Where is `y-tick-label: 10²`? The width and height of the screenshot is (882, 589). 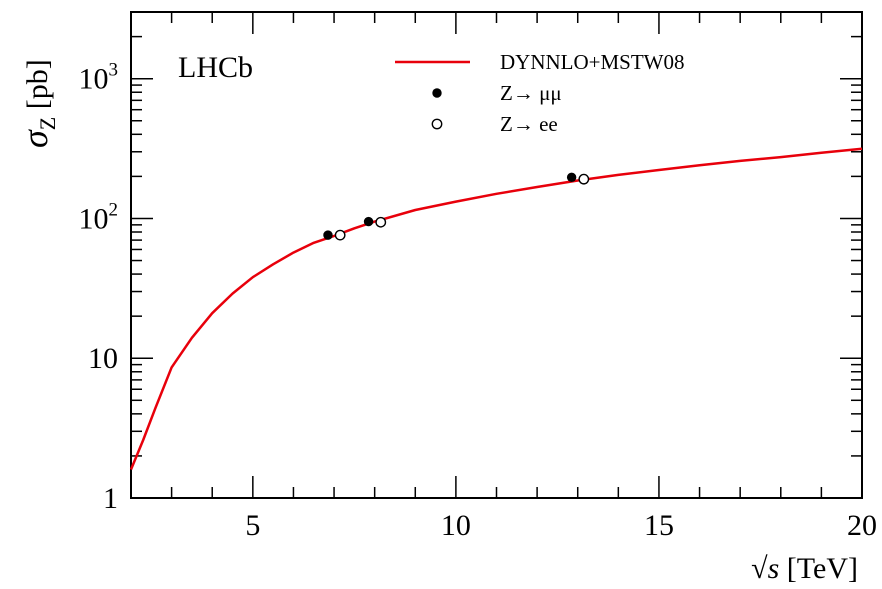 y-tick-label: 10² is located at coordinates (99, 217).